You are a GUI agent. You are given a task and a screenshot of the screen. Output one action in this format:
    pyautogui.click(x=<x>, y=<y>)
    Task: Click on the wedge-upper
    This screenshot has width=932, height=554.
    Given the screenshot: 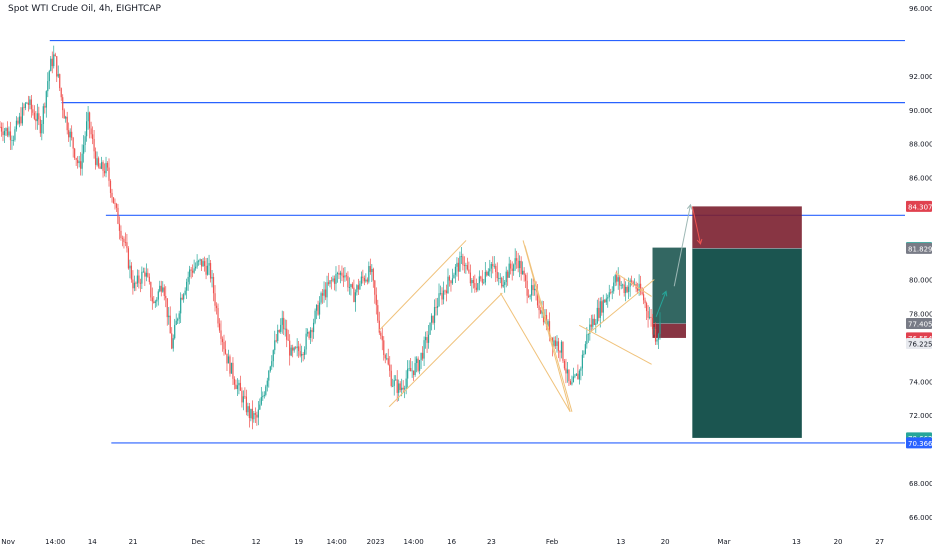 What is the action you would take?
    pyautogui.click(x=546, y=326)
    